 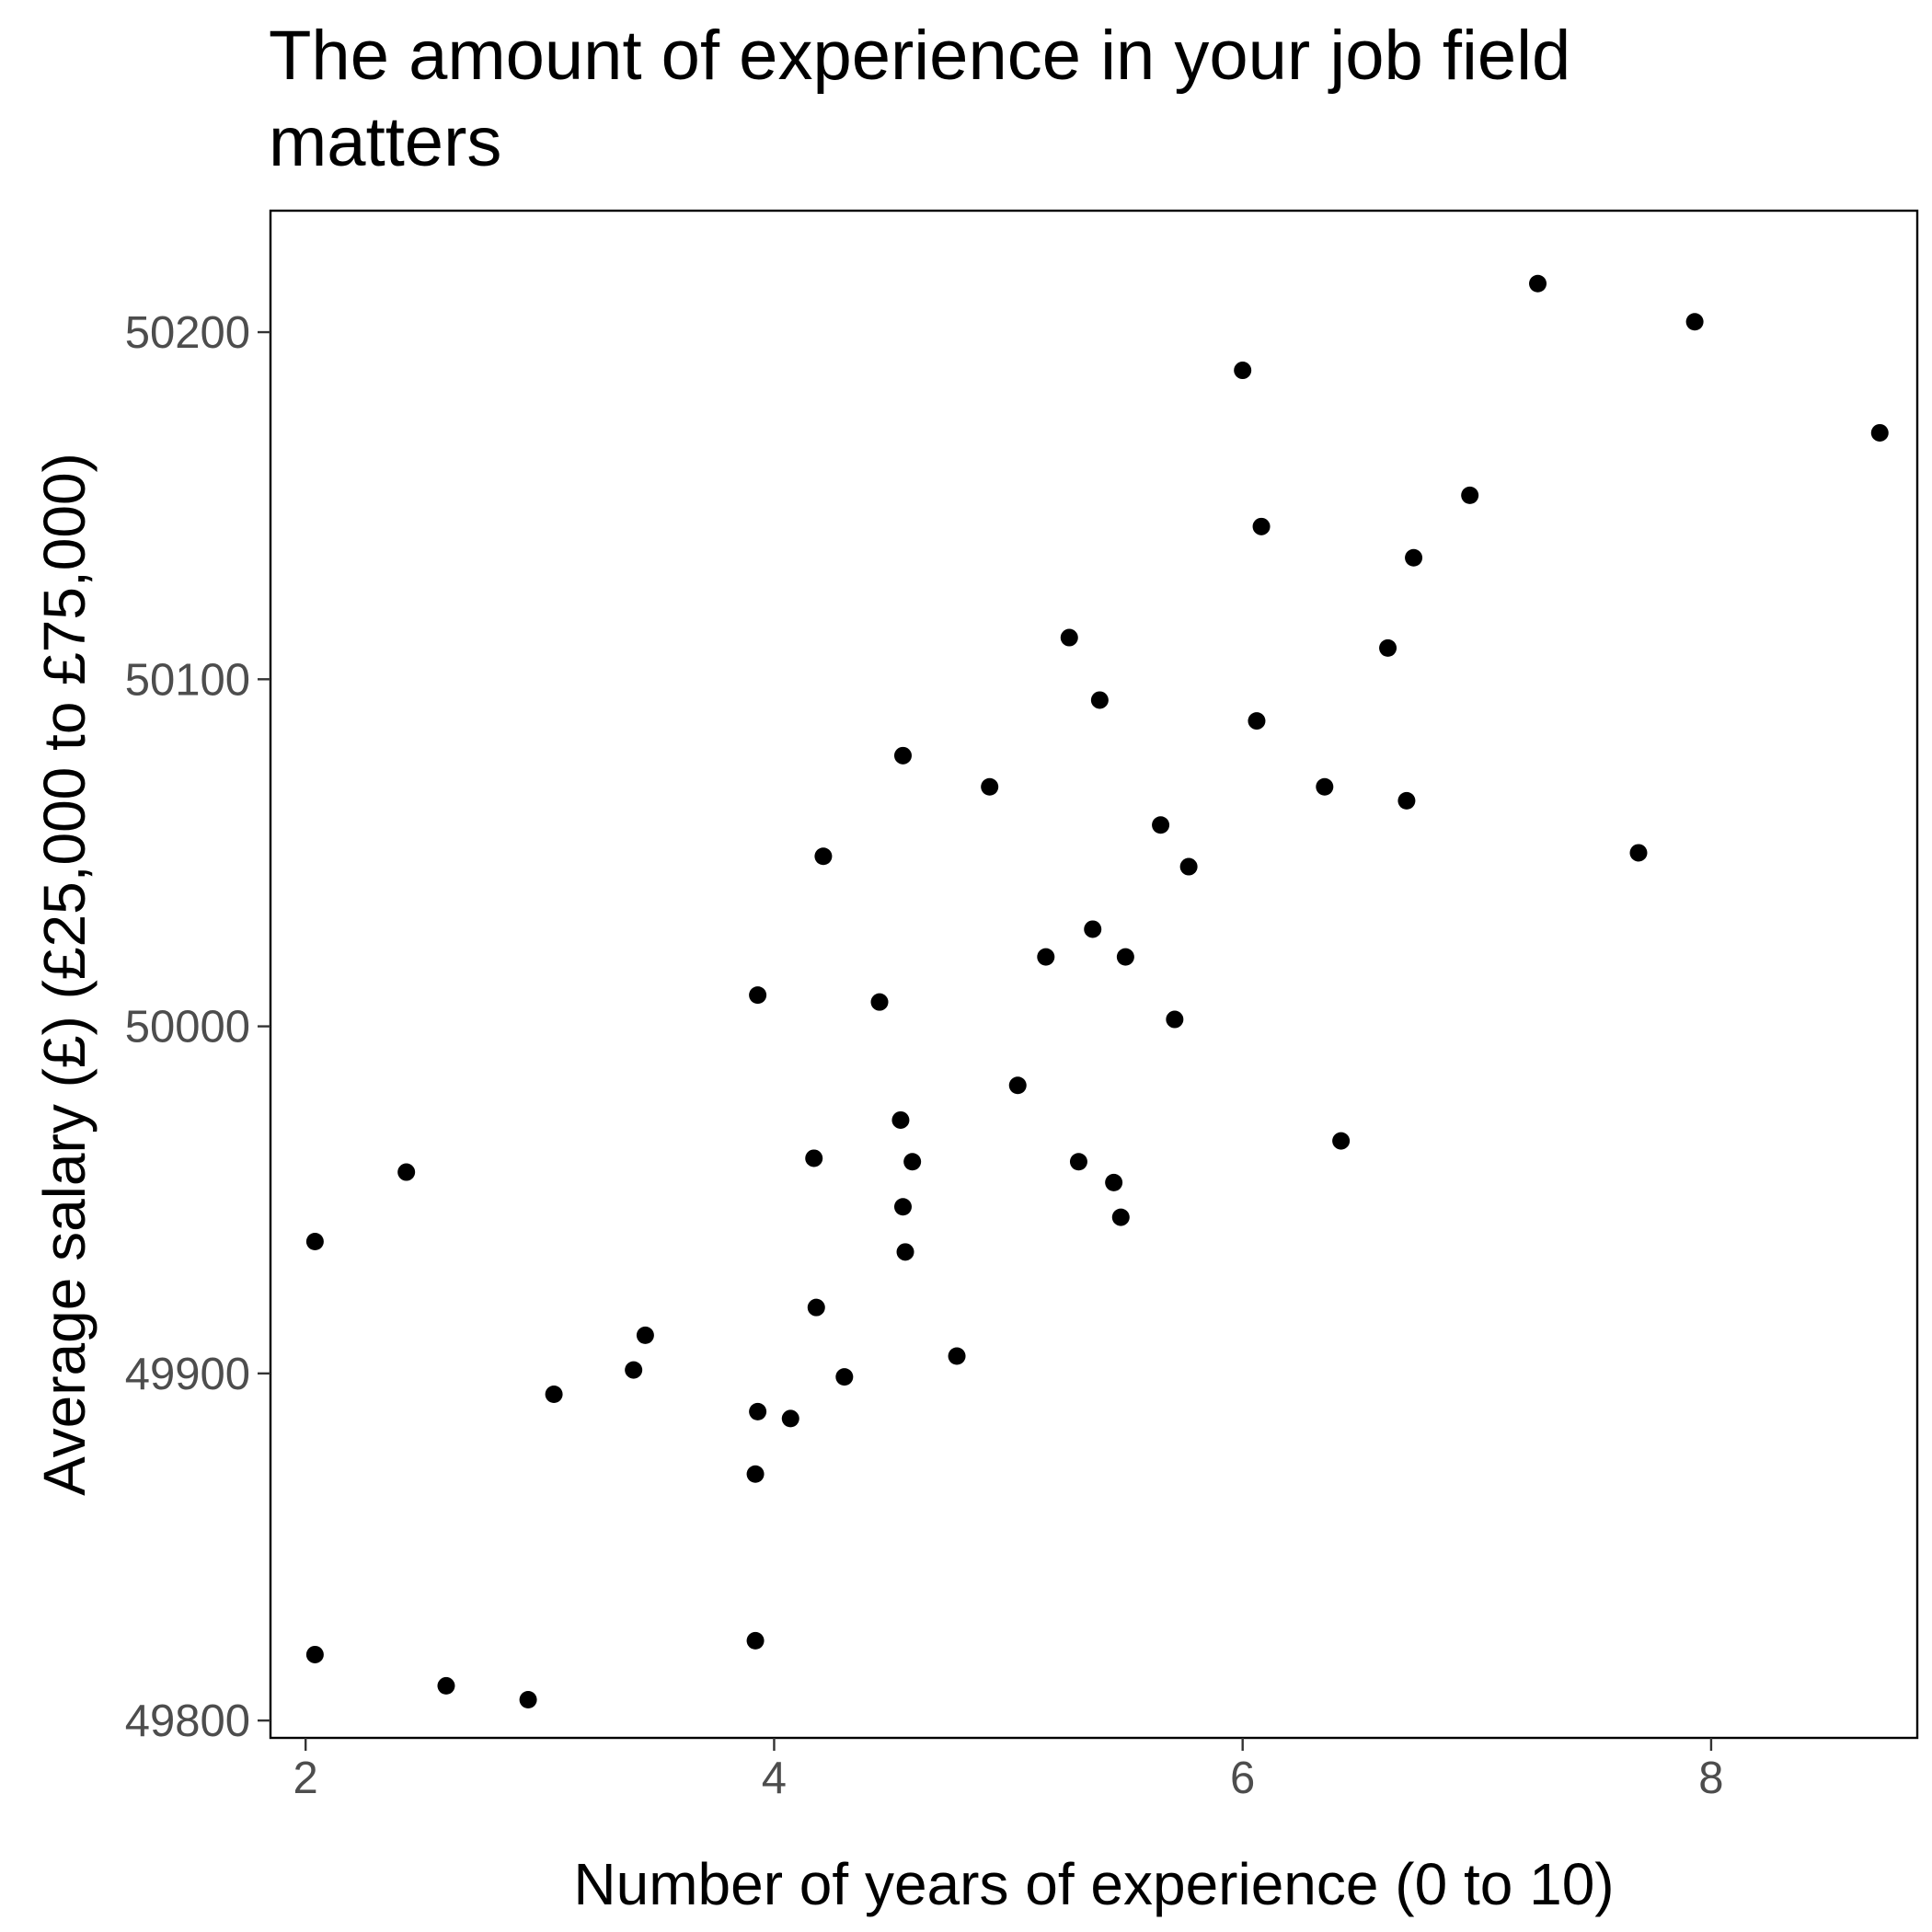 I want to click on x-tick-label: 6, so click(x=1242, y=1778).